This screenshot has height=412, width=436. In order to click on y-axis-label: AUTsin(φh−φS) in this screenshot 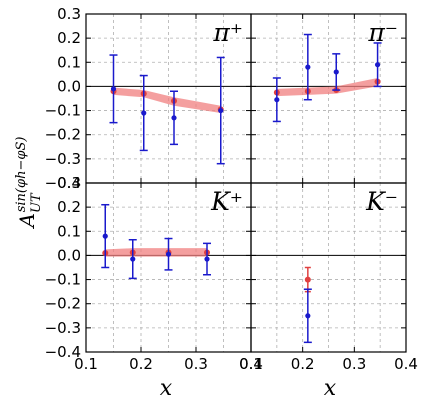, I will do `click(29, 183)`.